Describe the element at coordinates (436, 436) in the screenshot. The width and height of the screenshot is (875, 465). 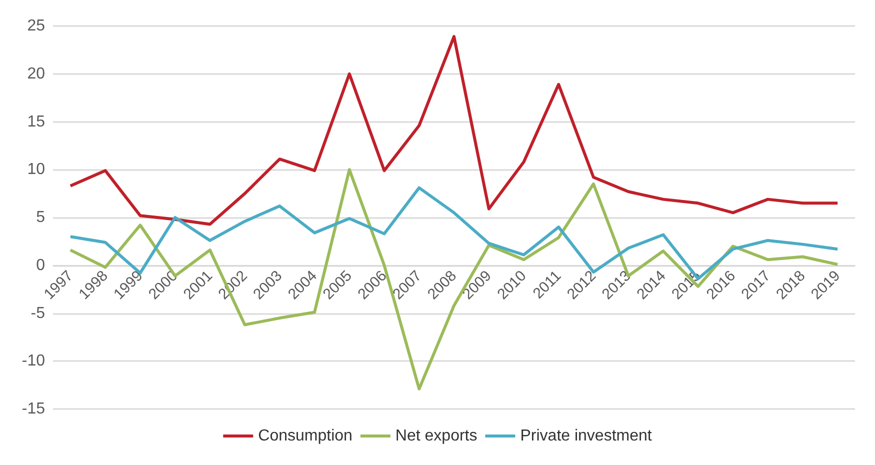
I see `legend-label: Net exports` at that location.